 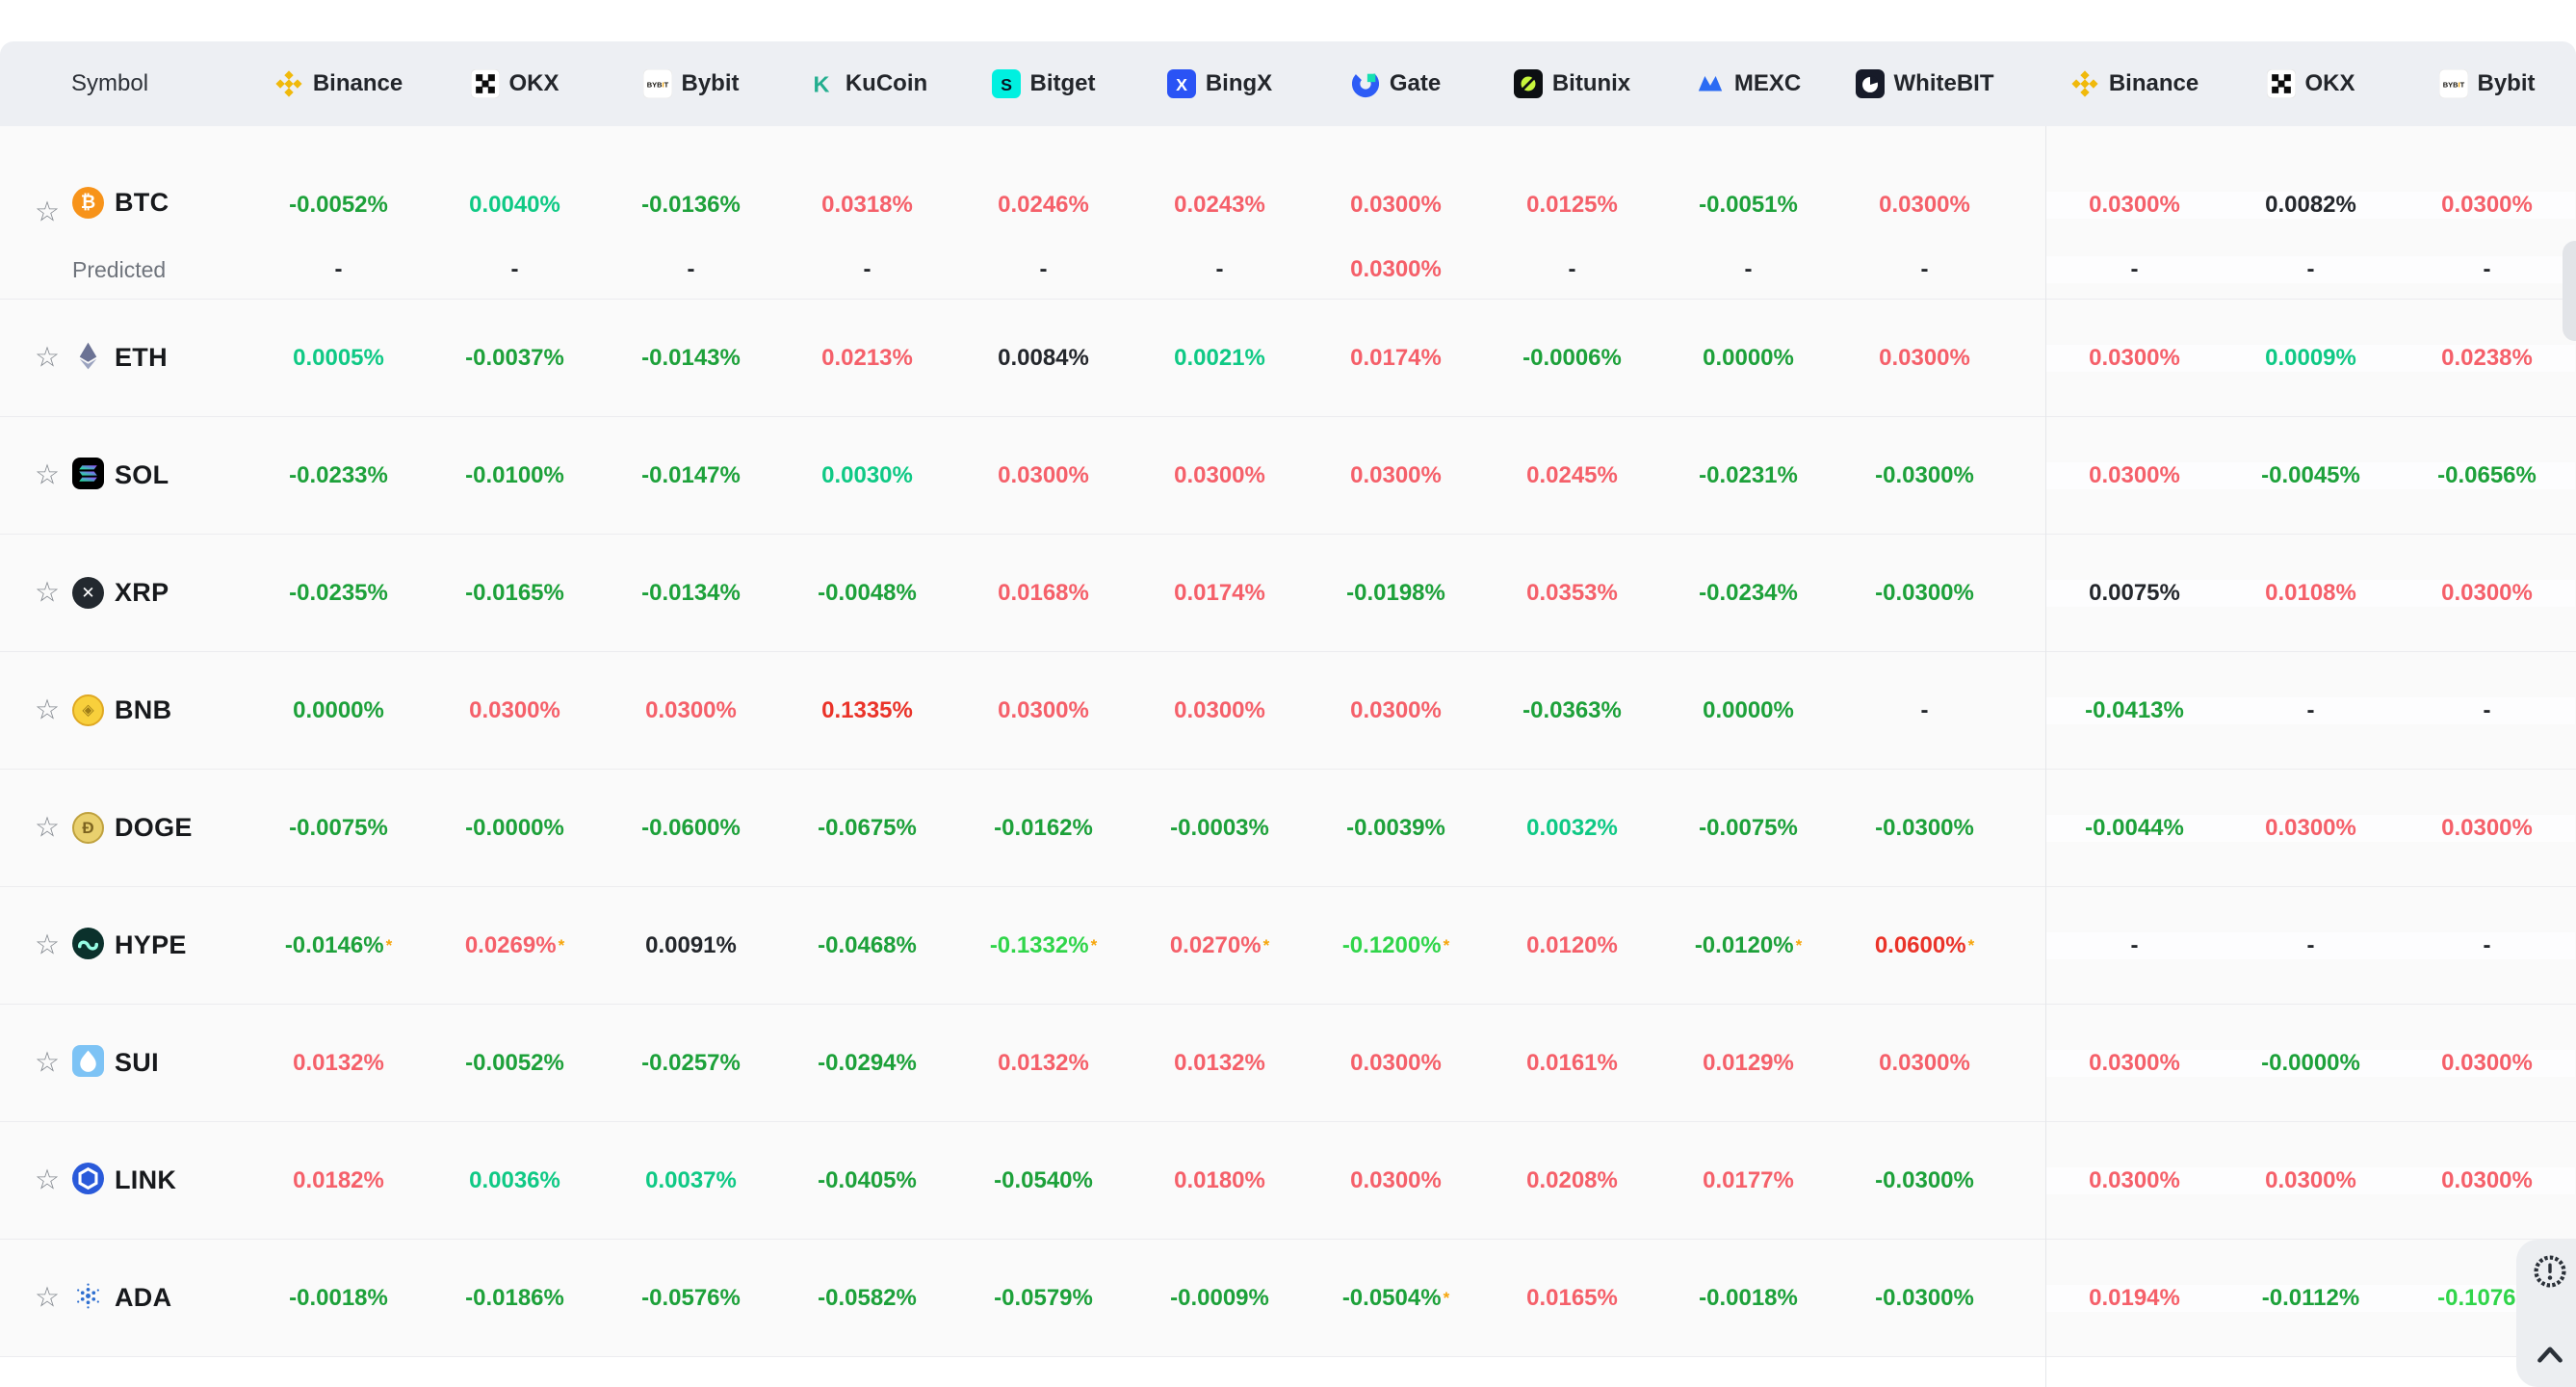 I want to click on symbol-label: ETH, so click(x=141, y=357).